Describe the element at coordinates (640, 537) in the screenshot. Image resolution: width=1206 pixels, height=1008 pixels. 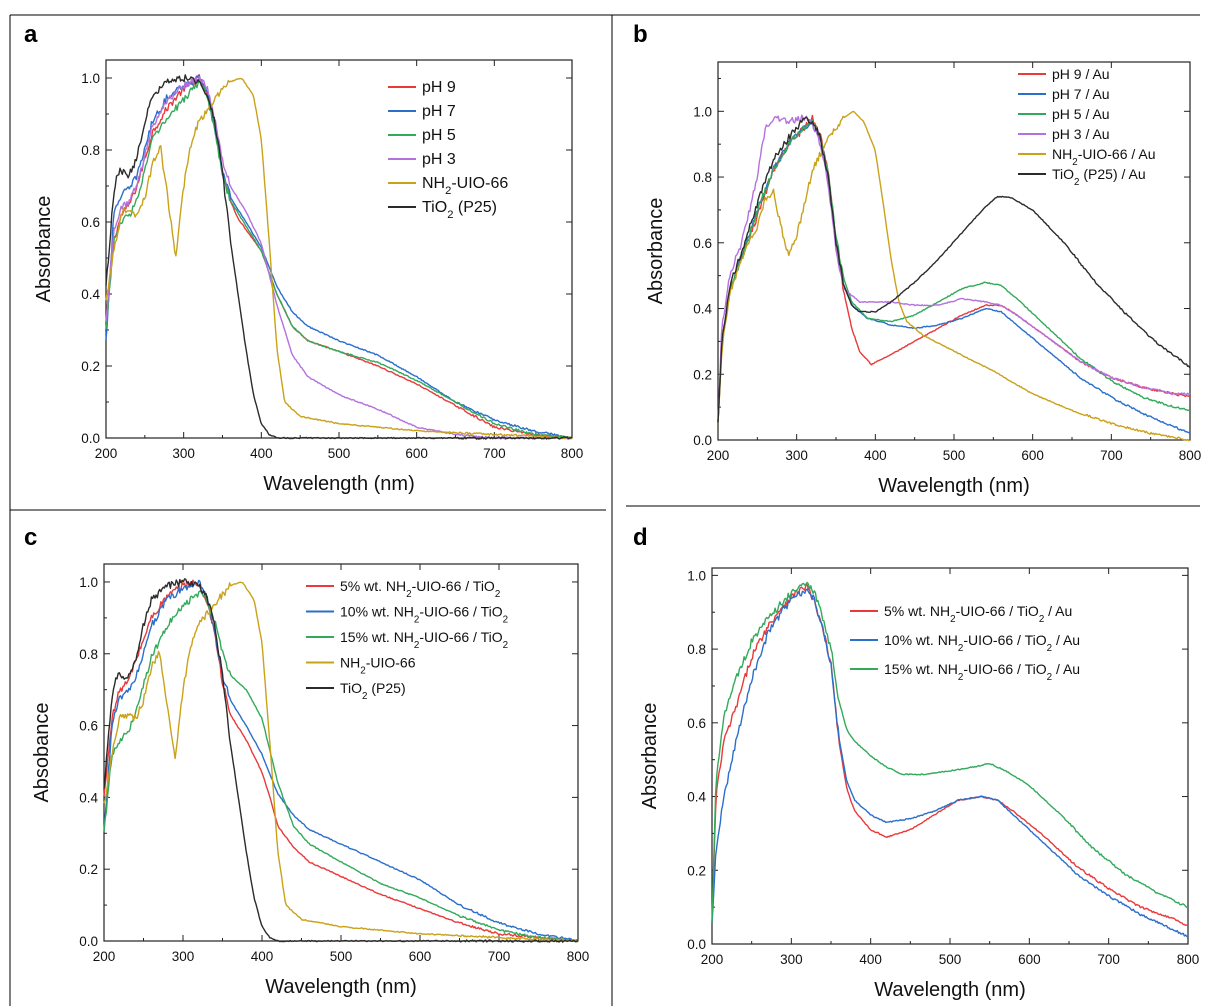
I see `panel-label-d: d` at that location.